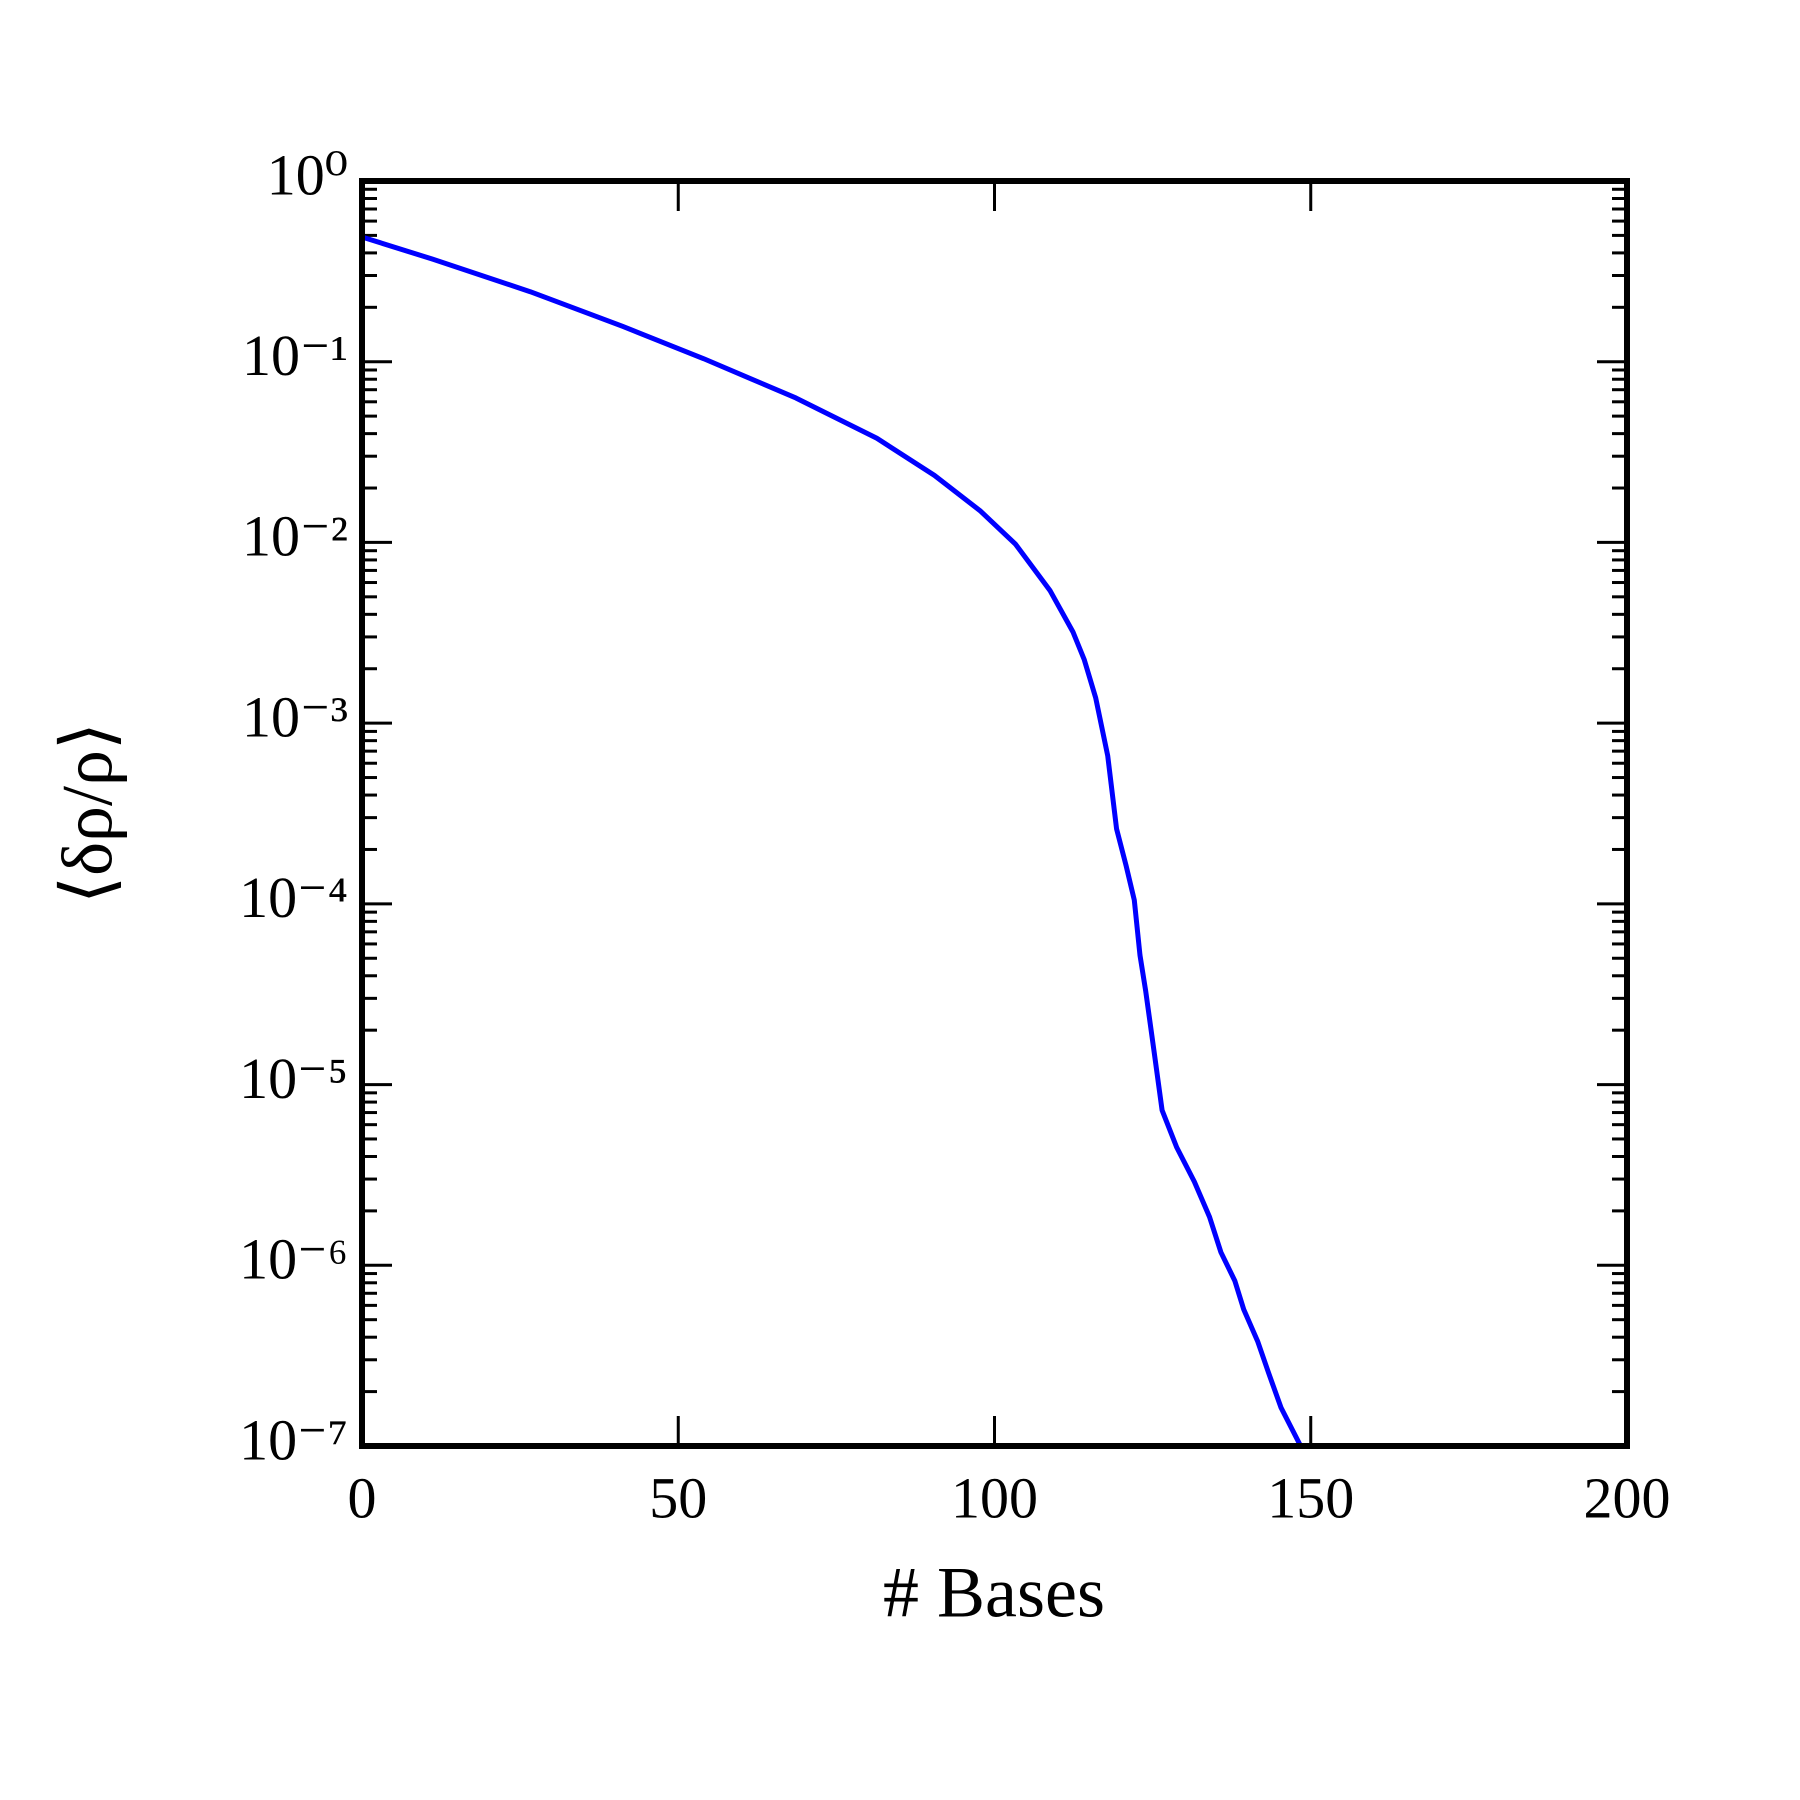  Describe the element at coordinates (295, 716) in the screenshot. I see `y-tick-label: 10⁻³` at that location.